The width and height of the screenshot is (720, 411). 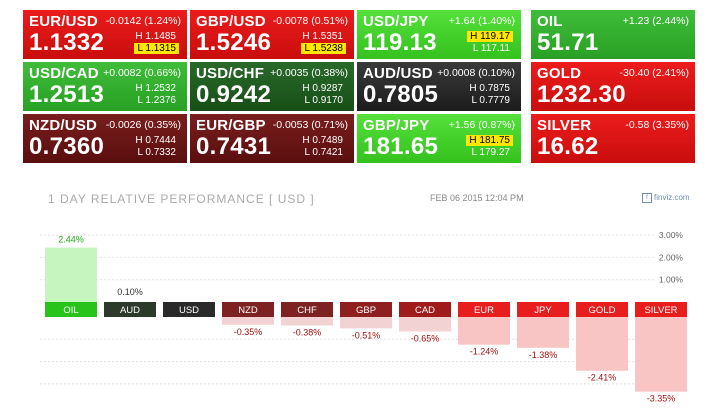 I want to click on category-label: JPY, so click(x=543, y=310).